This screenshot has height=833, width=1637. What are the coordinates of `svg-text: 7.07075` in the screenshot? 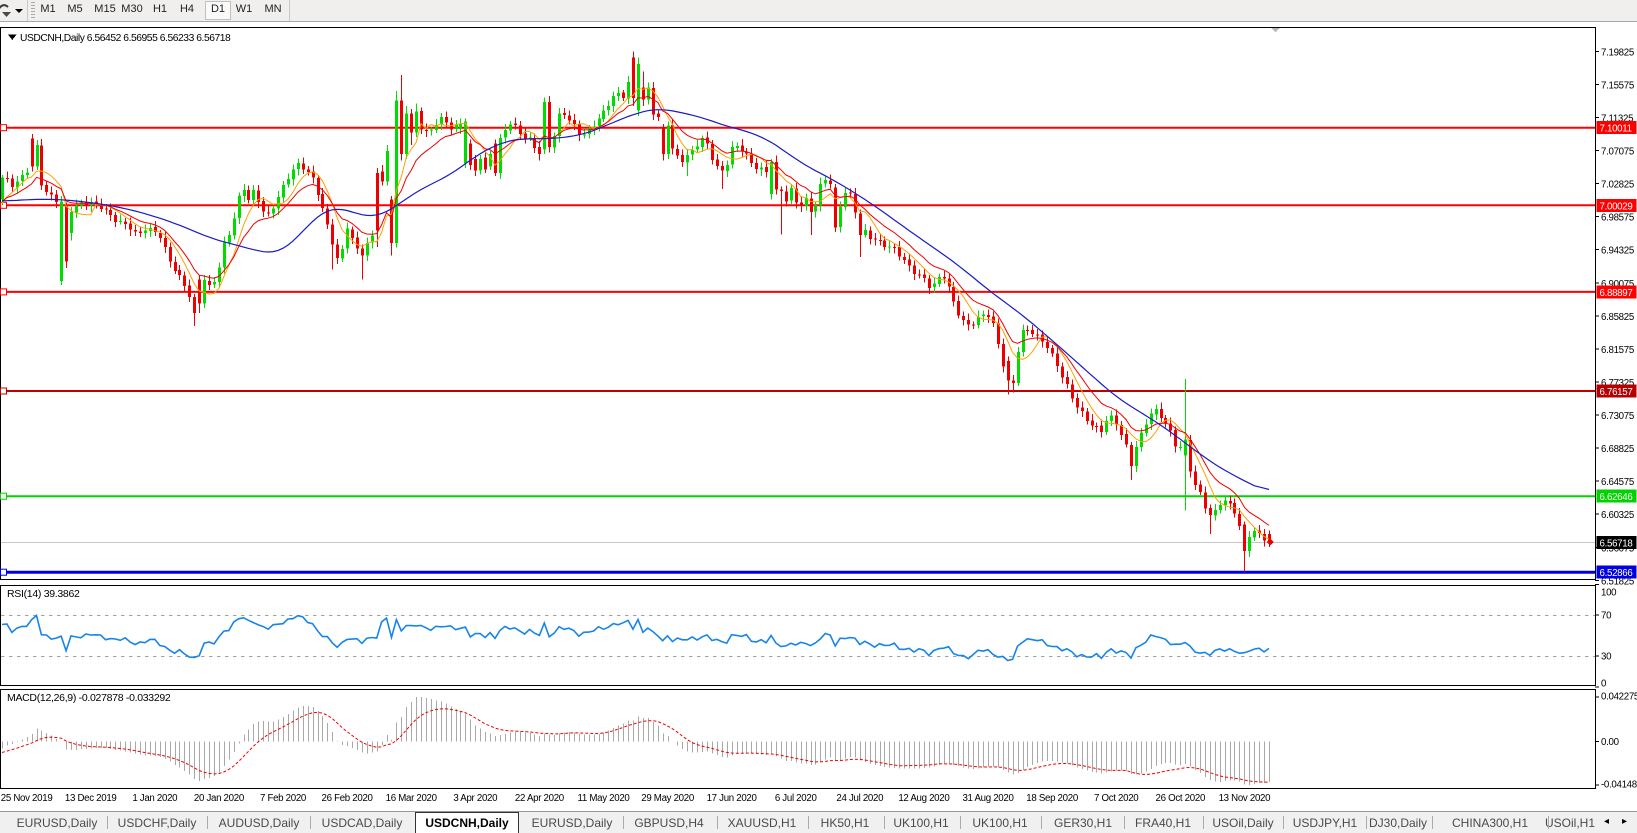 It's located at (1617, 152).